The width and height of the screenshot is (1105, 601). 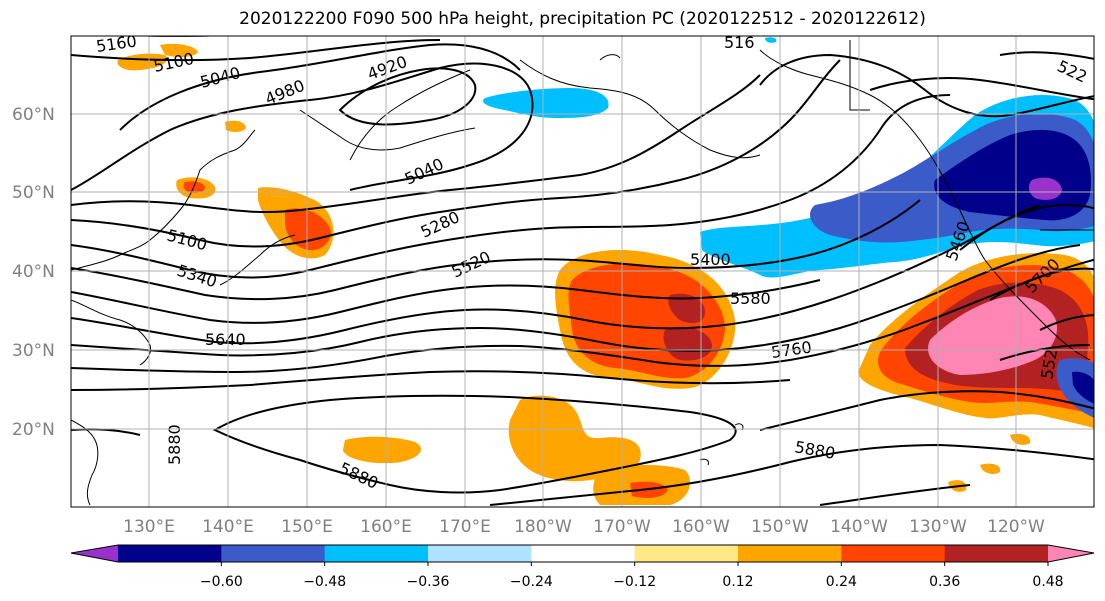 What do you see at coordinates (780, 527) in the screenshot?
I see `lon-label: 150°W` at bounding box center [780, 527].